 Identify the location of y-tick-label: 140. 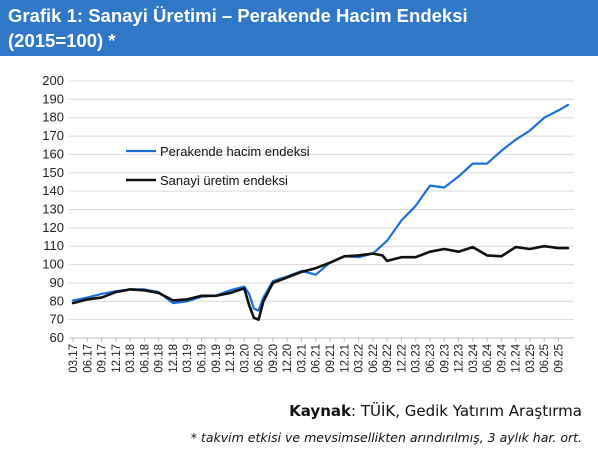
(53, 190).